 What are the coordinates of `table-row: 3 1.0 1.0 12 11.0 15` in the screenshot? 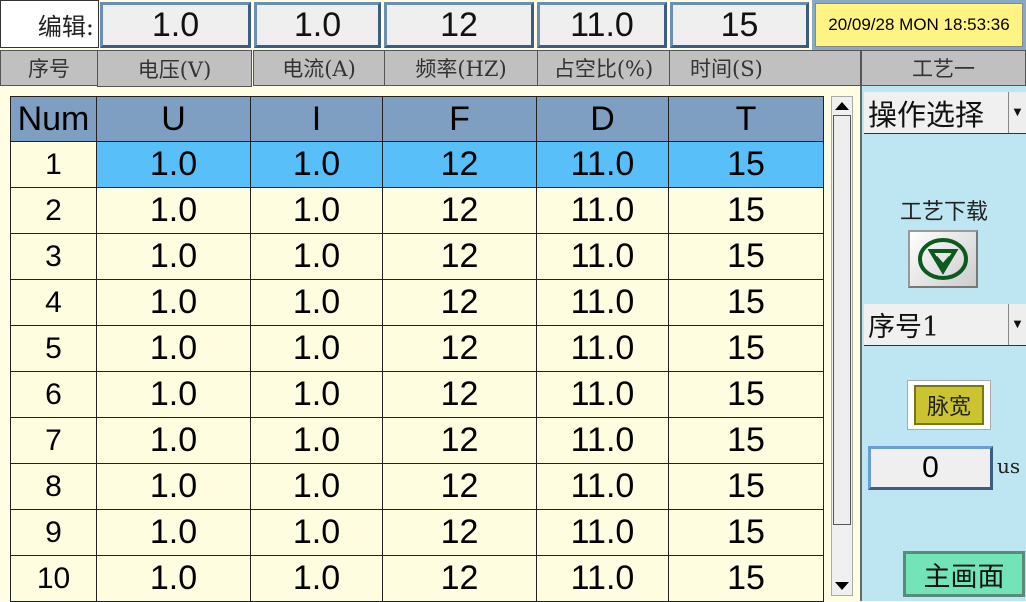 It's located at (417, 256).